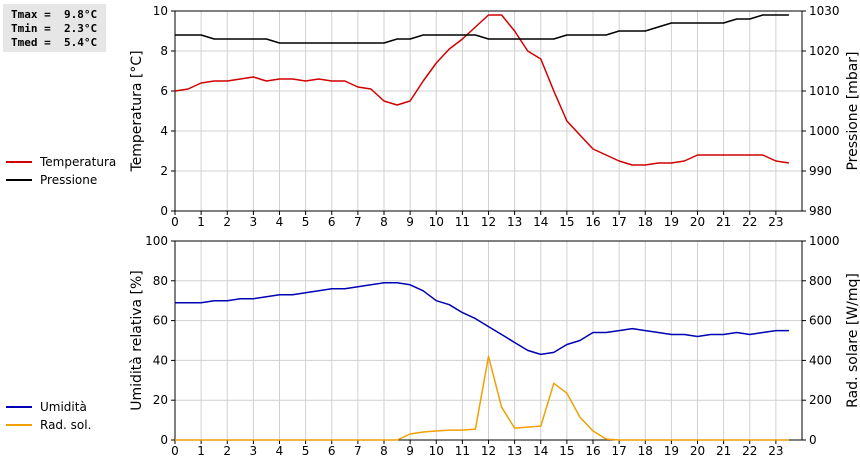 This screenshot has height=460, width=860. Describe the element at coordinates (813, 440) in the screenshot. I see `y2-tick-label: 0` at that location.